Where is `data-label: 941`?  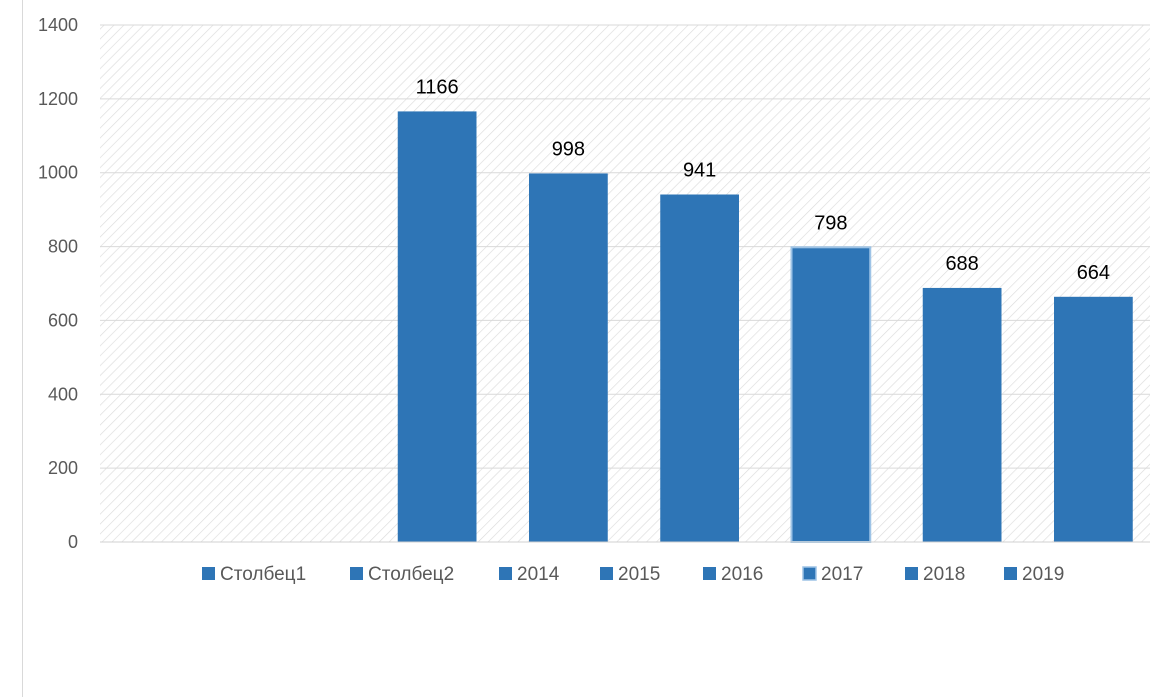 data-label: 941 is located at coordinates (699, 171).